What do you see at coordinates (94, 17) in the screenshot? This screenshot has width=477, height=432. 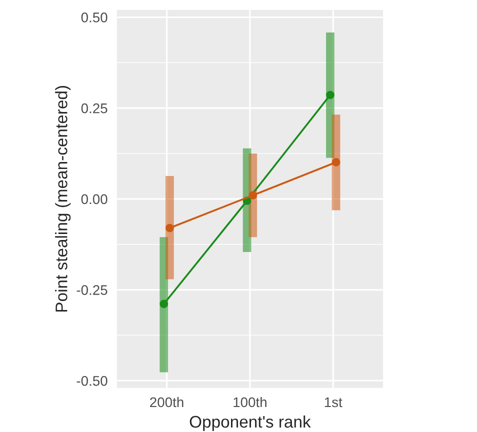 I see `y-tick-label: 0.50` at bounding box center [94, 17].